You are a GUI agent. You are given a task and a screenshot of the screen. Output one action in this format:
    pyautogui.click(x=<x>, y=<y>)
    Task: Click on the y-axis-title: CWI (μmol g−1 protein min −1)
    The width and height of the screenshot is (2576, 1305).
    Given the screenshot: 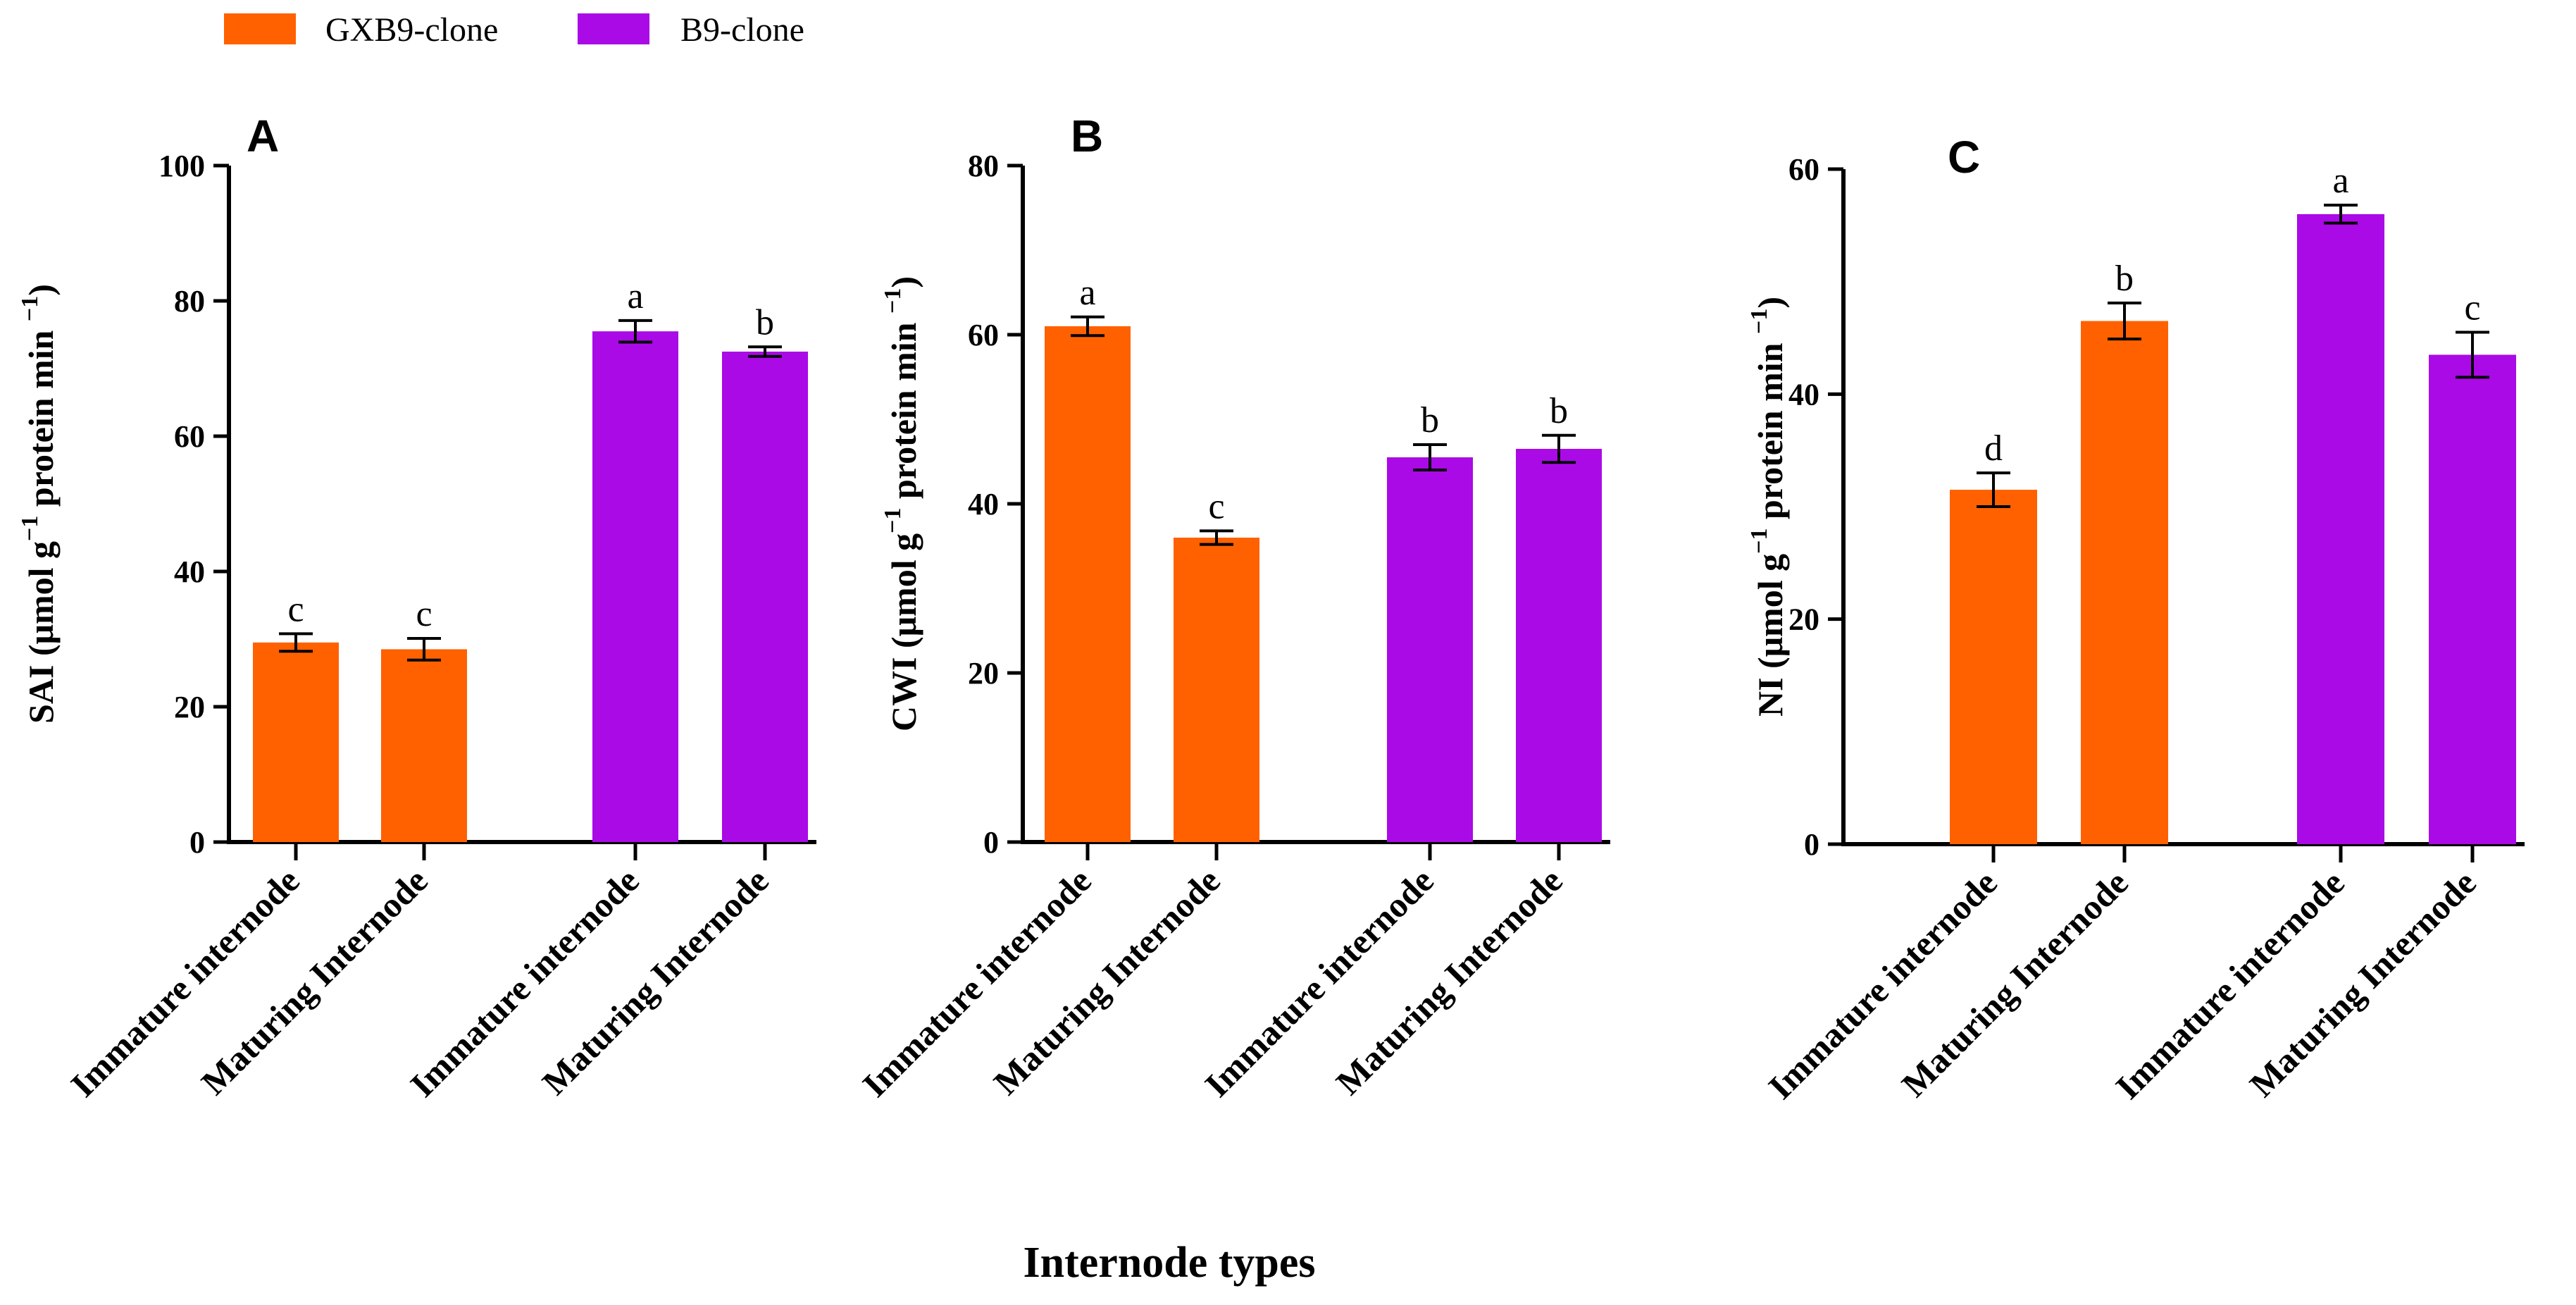 What is the action you would take?
    pyautogui.click(x=901, y=503)
    